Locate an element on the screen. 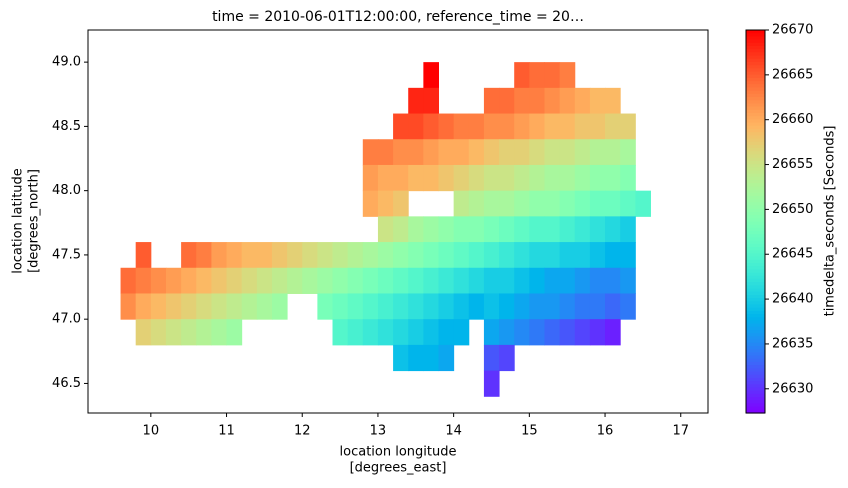 This screenshot has height=488, width=848. x-axis-label: location longitude is located at coordinates (398, 452).